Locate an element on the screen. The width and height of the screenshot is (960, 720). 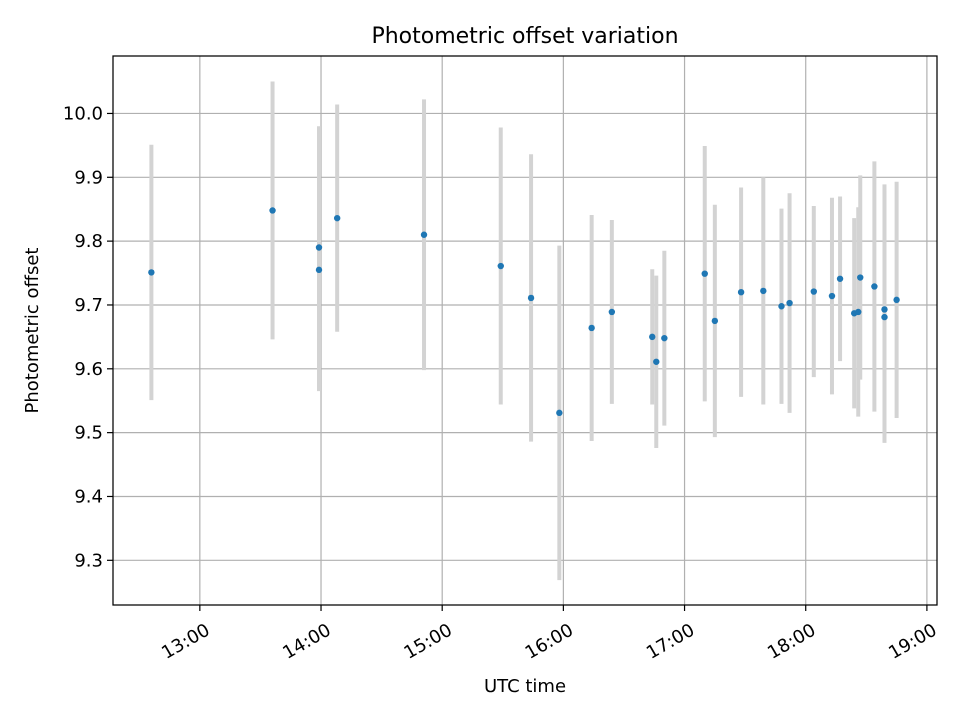
chart-title: Photometric offset variation is located at coordinates (524, 36).